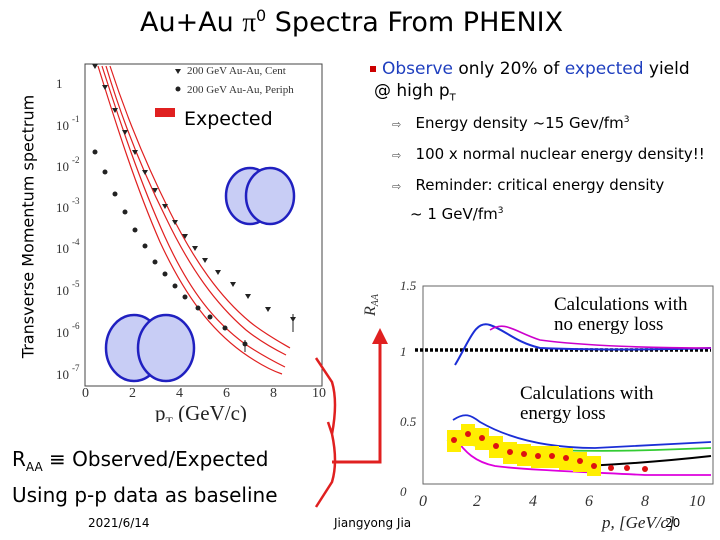  What do you see at coordinates (582, 456) in the screenshot?
I see `loss-curve-magenta` at bounding box center [582, 456].